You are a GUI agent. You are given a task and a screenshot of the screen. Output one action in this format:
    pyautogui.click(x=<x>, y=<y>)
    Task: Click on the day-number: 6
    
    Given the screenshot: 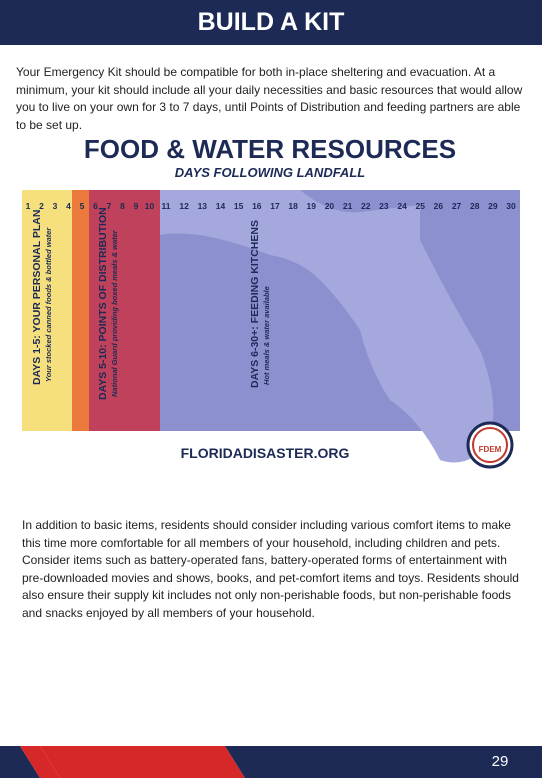 What is the action you would take?
    pyautogui.click(x=95, y=206)
    